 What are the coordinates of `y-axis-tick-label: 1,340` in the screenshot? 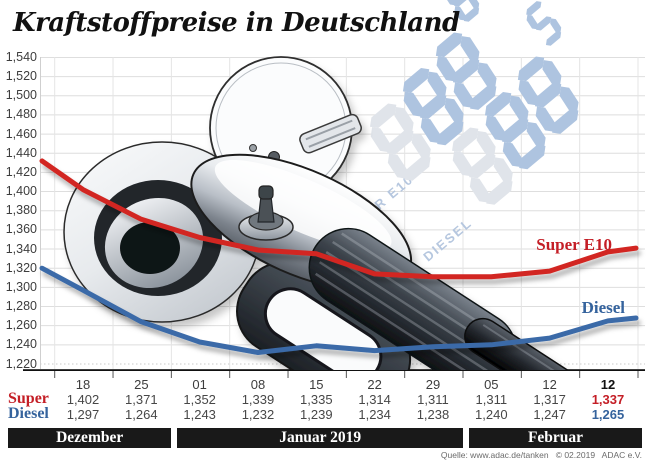 It's located at (21, 248).